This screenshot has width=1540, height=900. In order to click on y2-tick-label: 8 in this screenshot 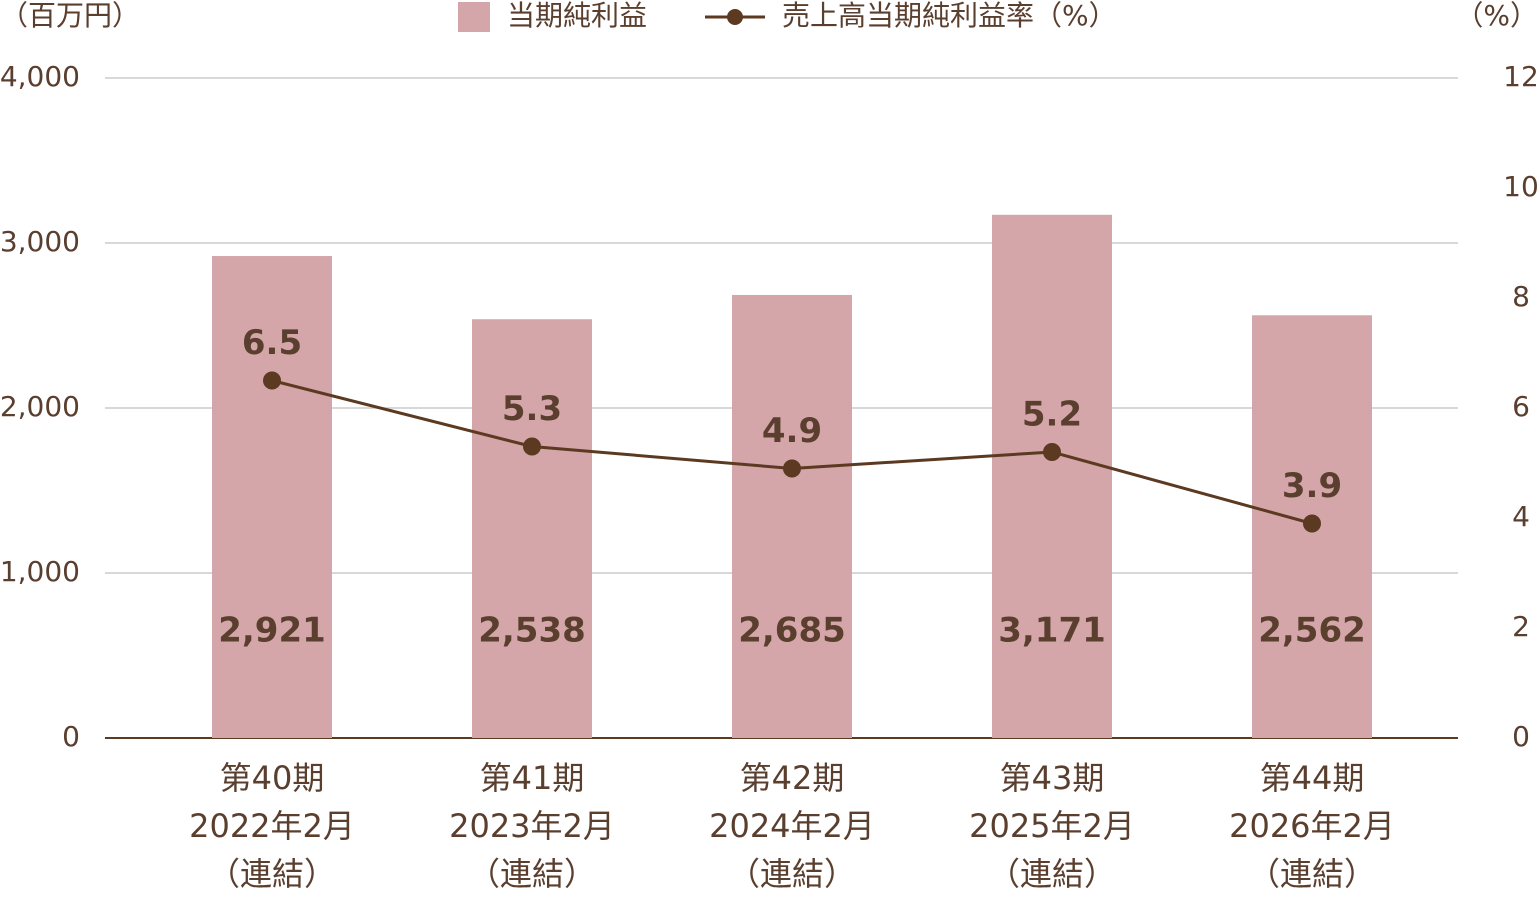, I will do `click(1521, 296)`.